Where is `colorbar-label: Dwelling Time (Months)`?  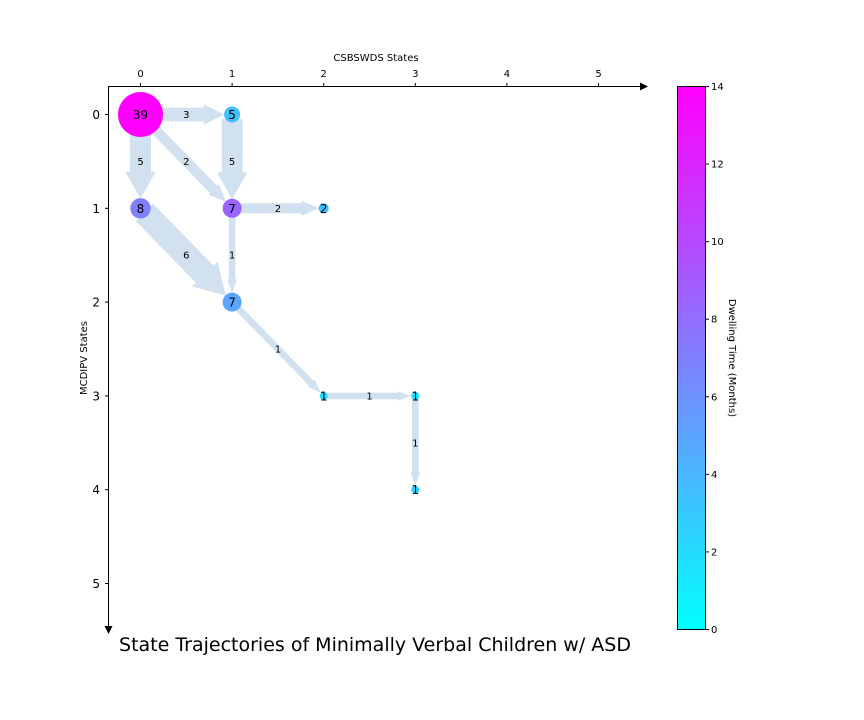
colorbar-label: Dwelling Time (Months) is located at coordinates (731, 358).